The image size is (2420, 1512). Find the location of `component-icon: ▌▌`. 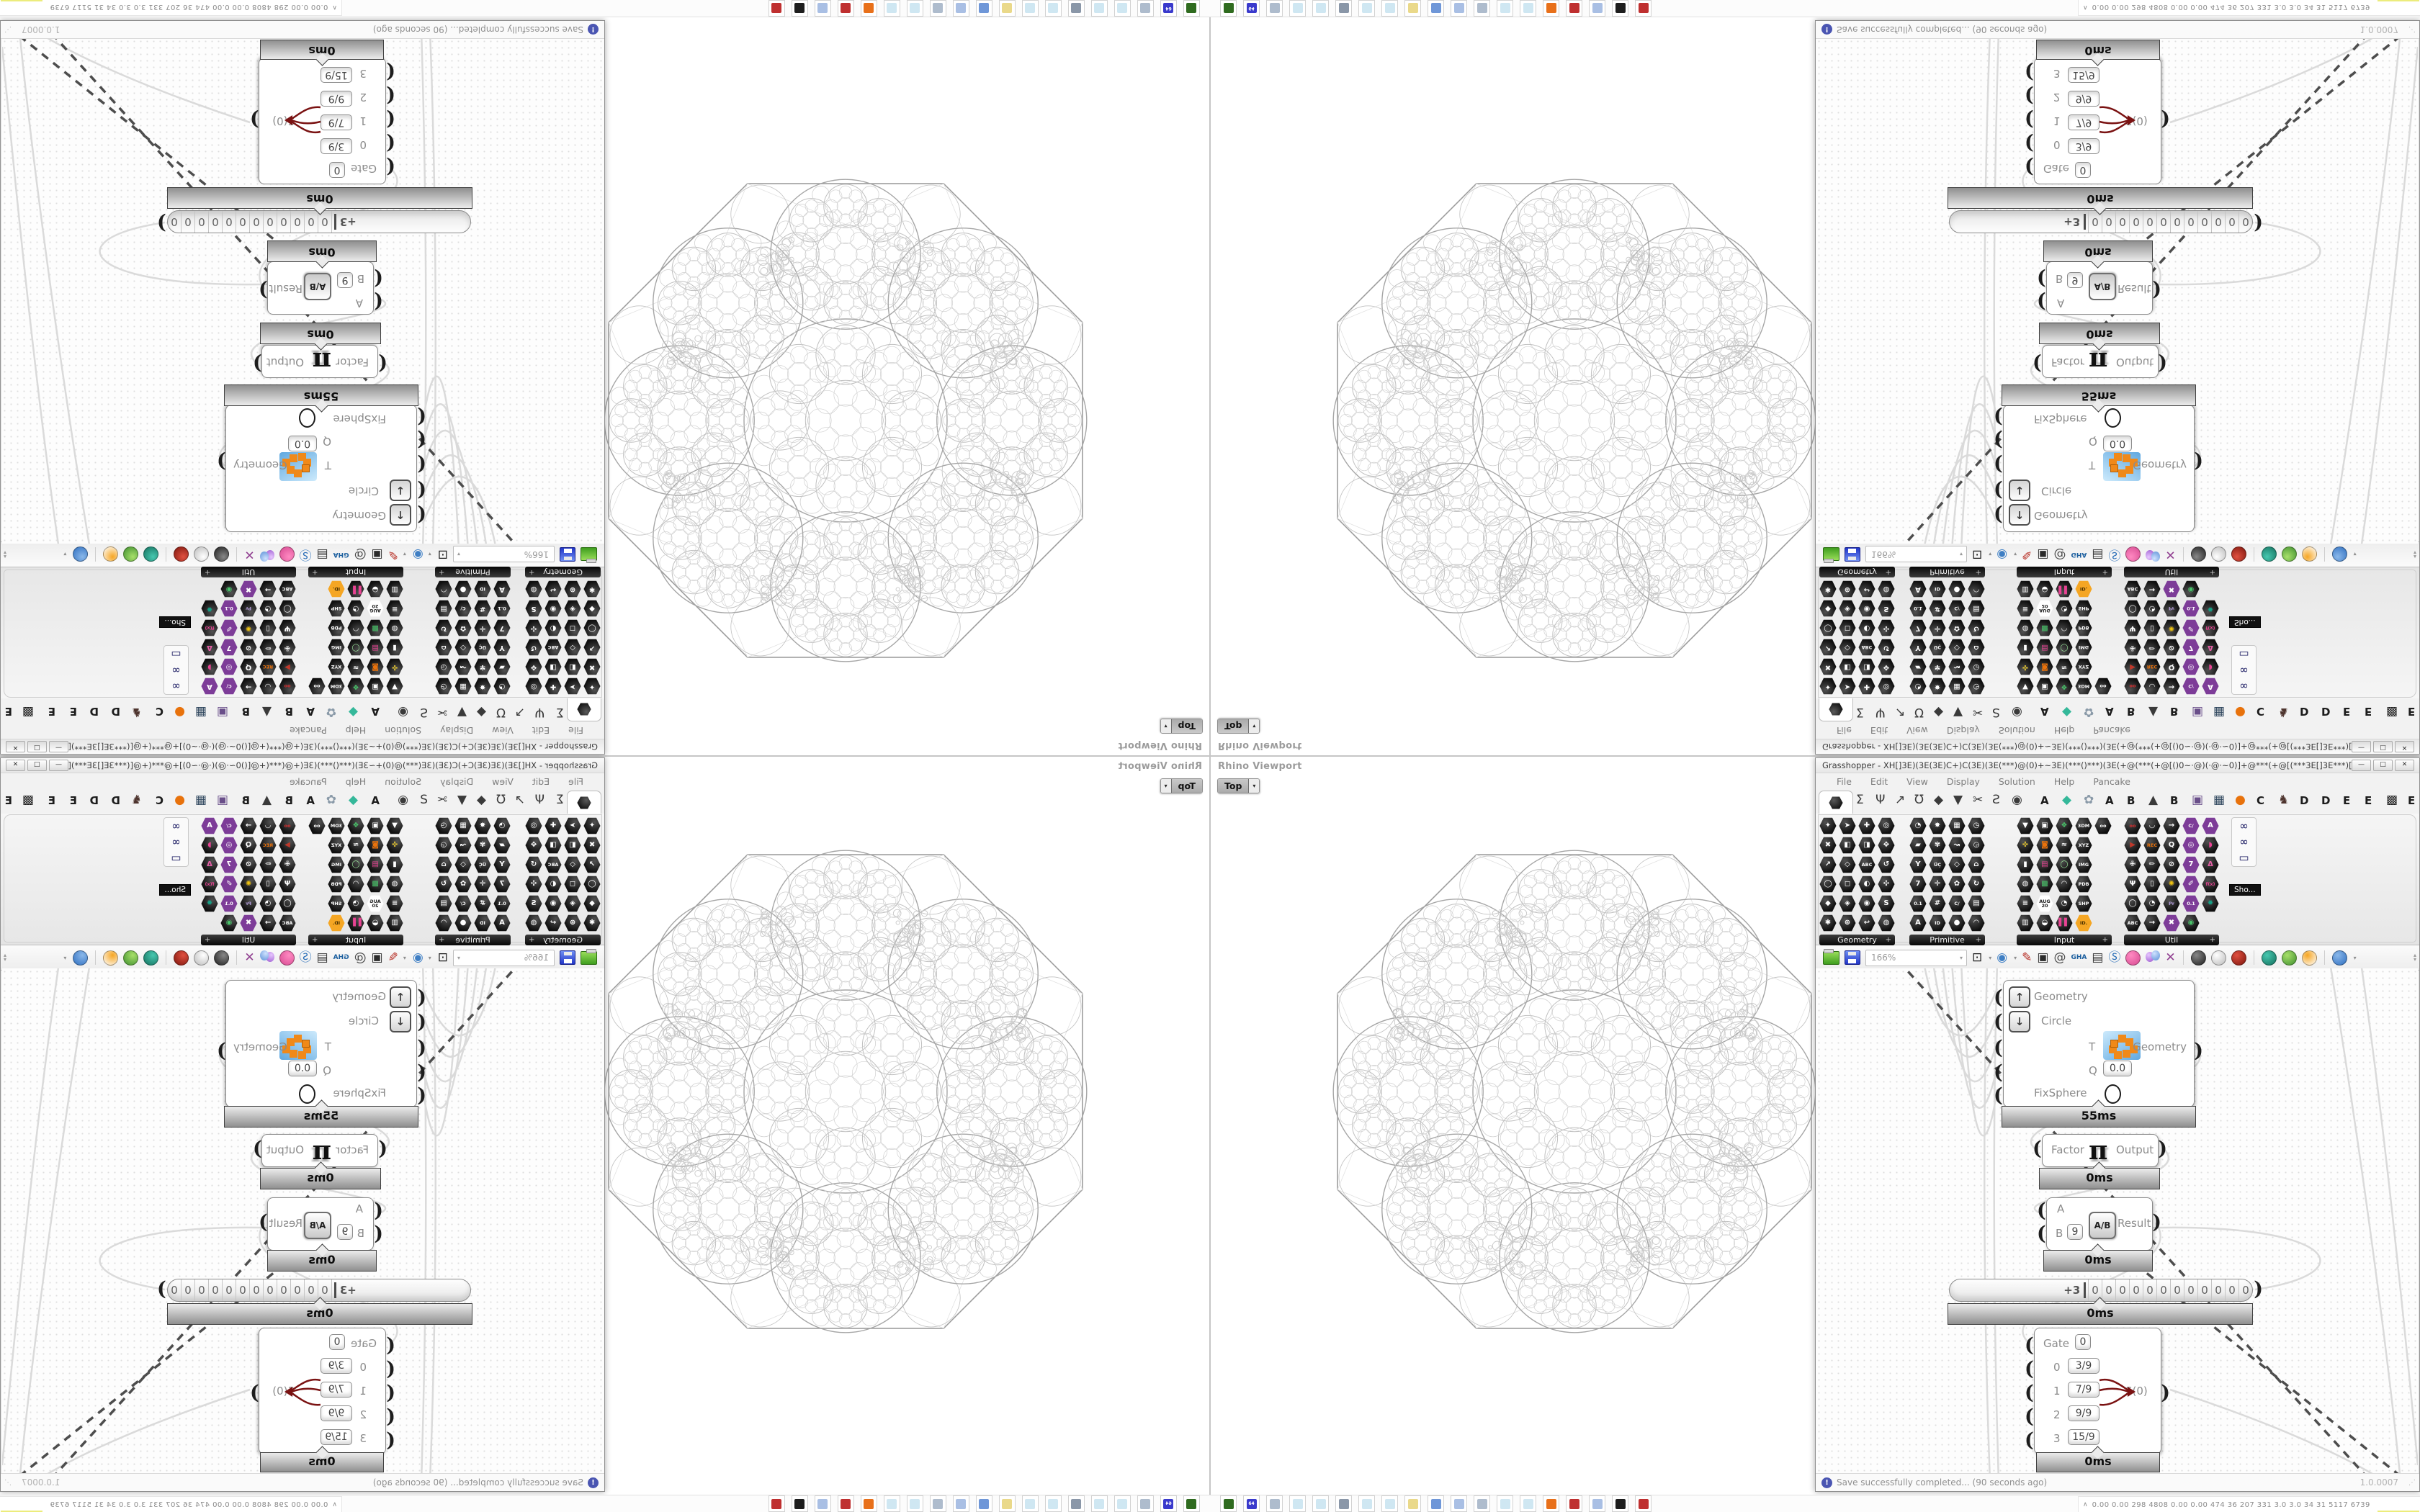

component-icon: ▌▌ is located at coordinates (355, 923).